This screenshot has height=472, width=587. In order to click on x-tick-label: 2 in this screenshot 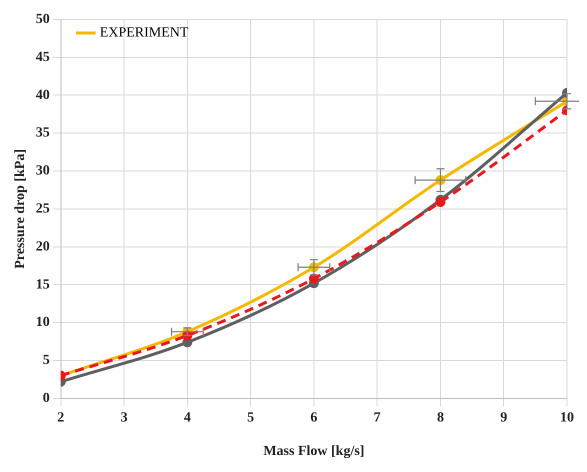, I will do `click(60, 418)`.